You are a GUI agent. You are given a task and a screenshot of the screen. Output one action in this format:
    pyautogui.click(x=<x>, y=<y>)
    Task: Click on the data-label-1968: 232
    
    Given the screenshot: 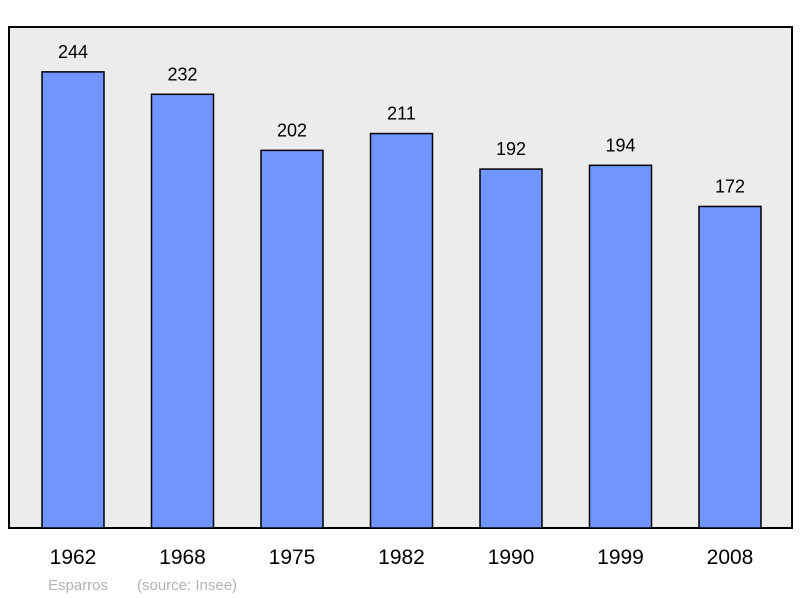 What is the action you would take?
    pyautogui.click(x=182, y=74)
    